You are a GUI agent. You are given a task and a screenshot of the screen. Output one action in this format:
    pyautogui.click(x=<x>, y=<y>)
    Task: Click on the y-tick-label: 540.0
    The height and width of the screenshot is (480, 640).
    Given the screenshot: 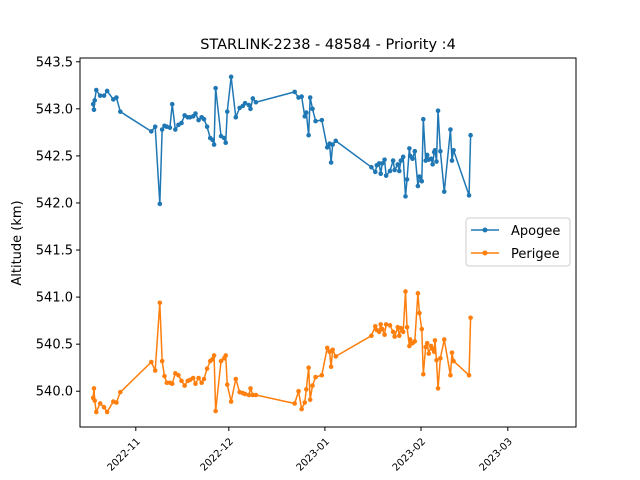 What is the action you would take?
    pyautogui.click(x=54, y=392)
    